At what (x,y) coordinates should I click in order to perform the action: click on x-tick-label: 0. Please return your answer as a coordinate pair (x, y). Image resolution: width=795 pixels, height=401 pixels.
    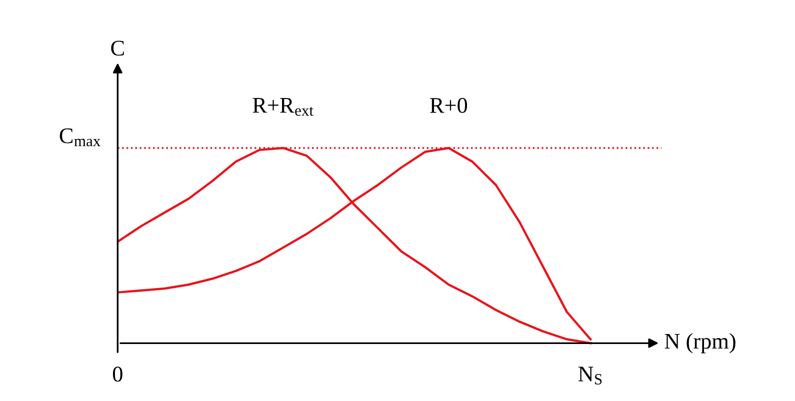
    Looking at the image, I should click on (117, 374).